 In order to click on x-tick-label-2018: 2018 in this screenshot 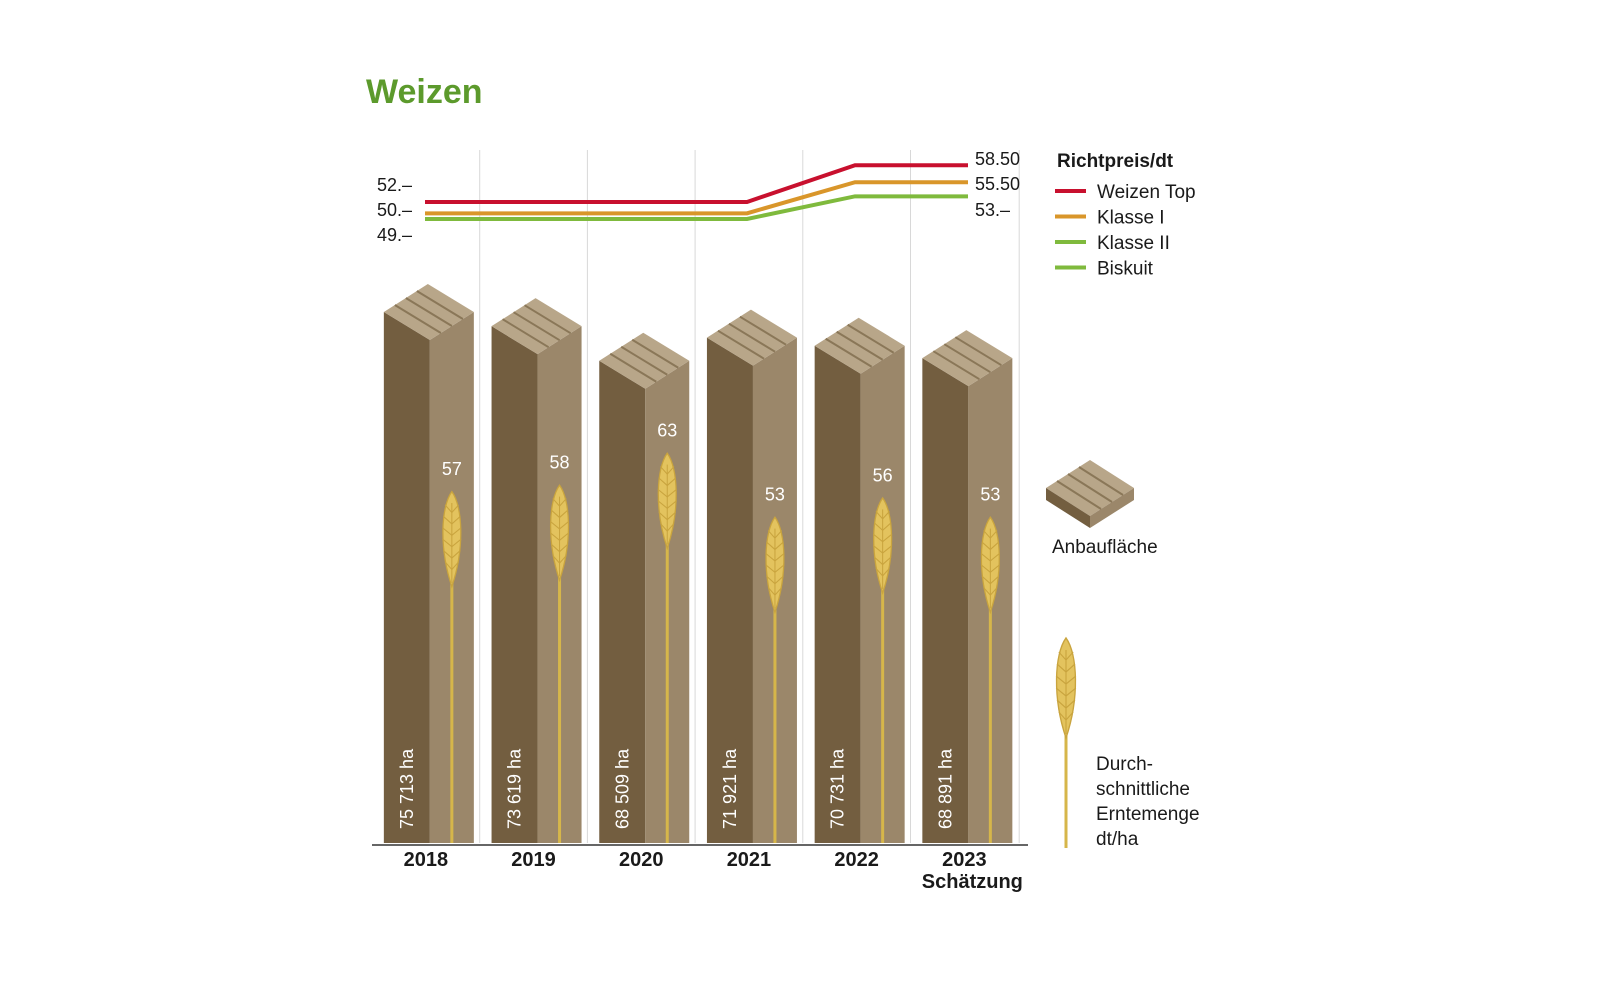, I will do `click(426, 860)`.